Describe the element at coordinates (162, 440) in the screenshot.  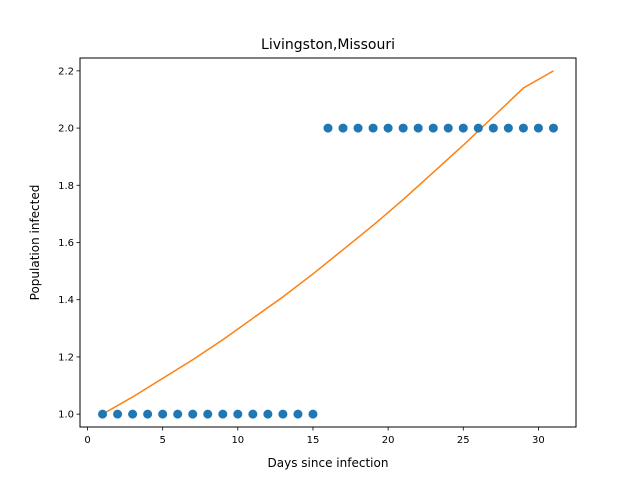
I see `x-tick-label: 5` at that location.